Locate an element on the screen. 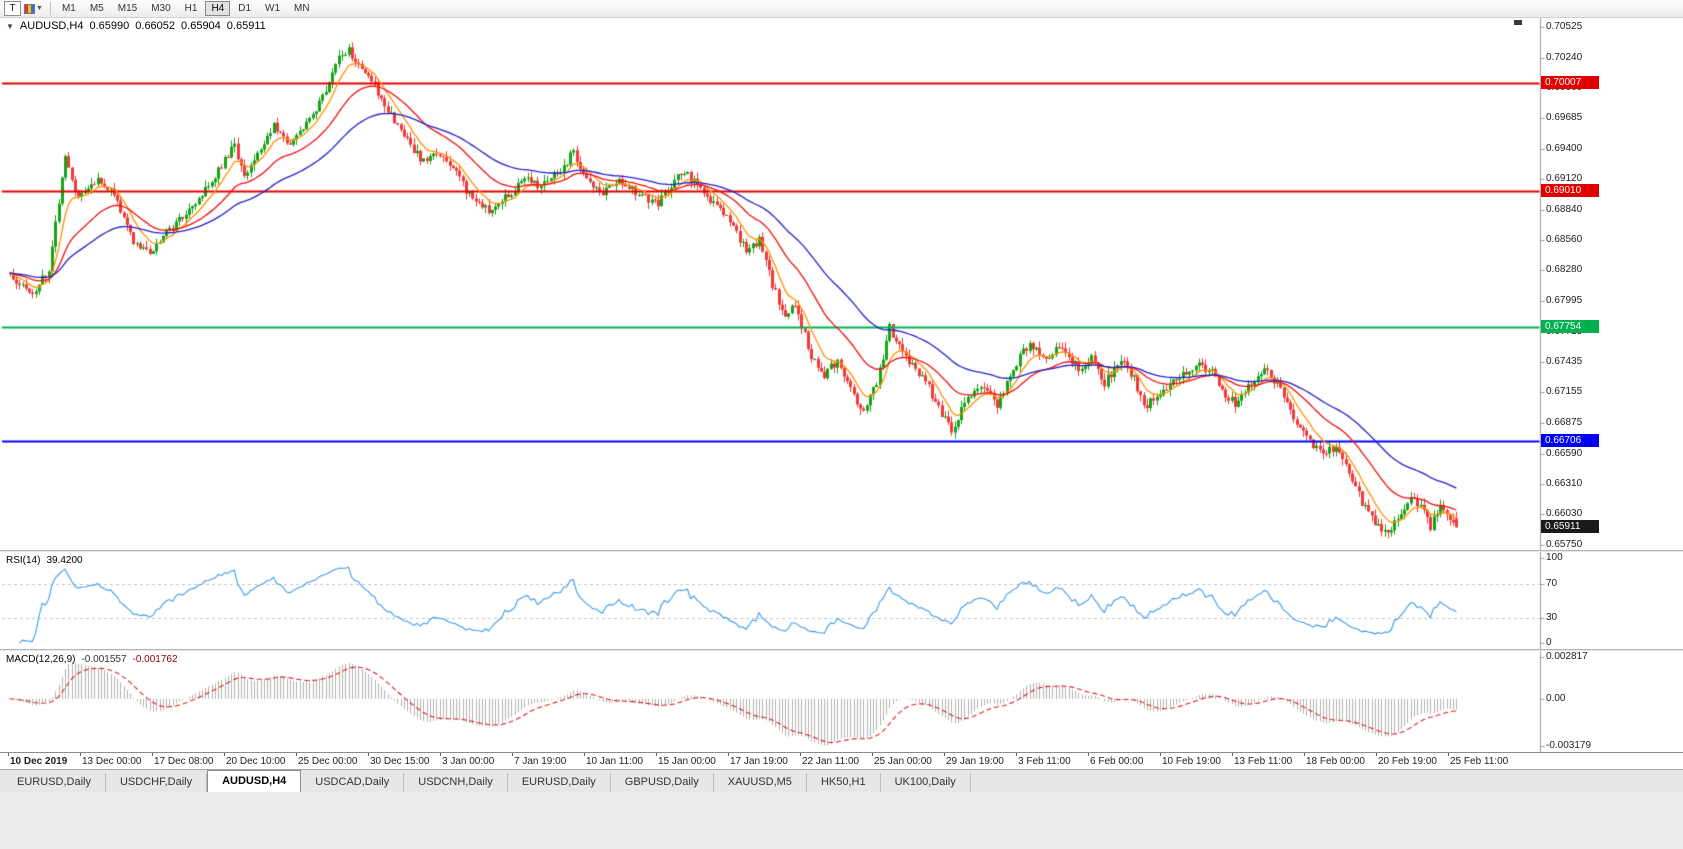 This screenshot has width=1683, height=849. price-level-badge: 0.70007 is located at coordinates (1570, 82).